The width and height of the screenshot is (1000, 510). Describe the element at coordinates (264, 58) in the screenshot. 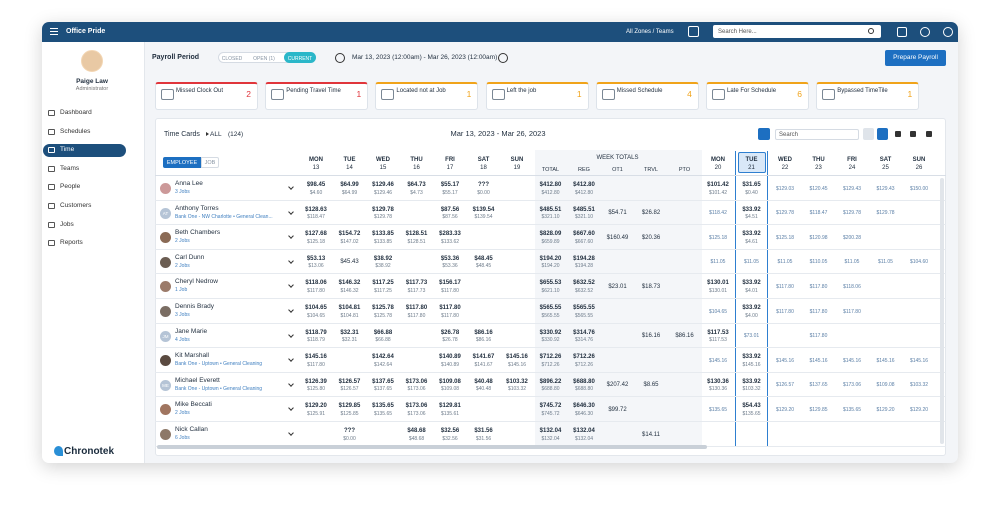

I see `period-tab: OPEN (1)` at that location.